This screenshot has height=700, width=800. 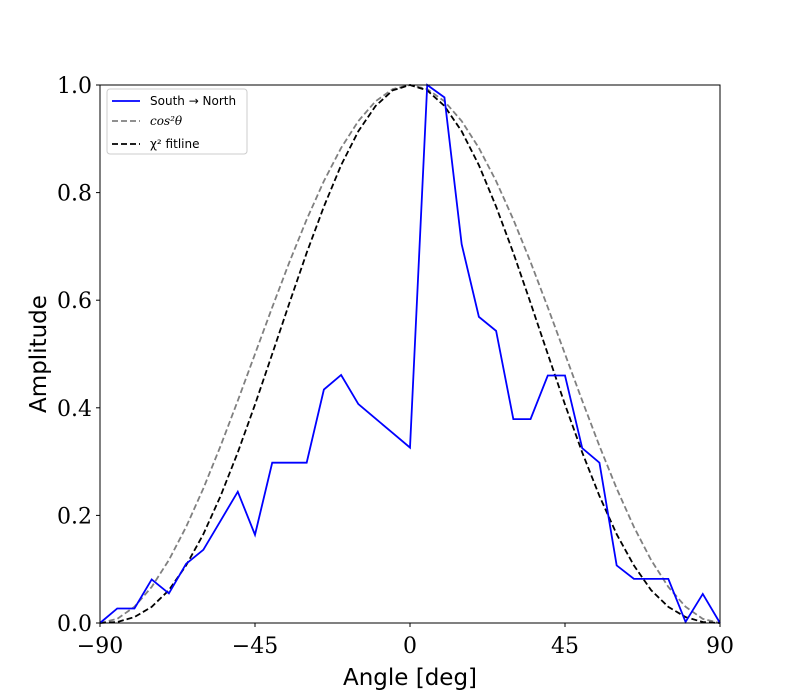 I want to click on x-tick-label: 90, so click(x=720, y=646).